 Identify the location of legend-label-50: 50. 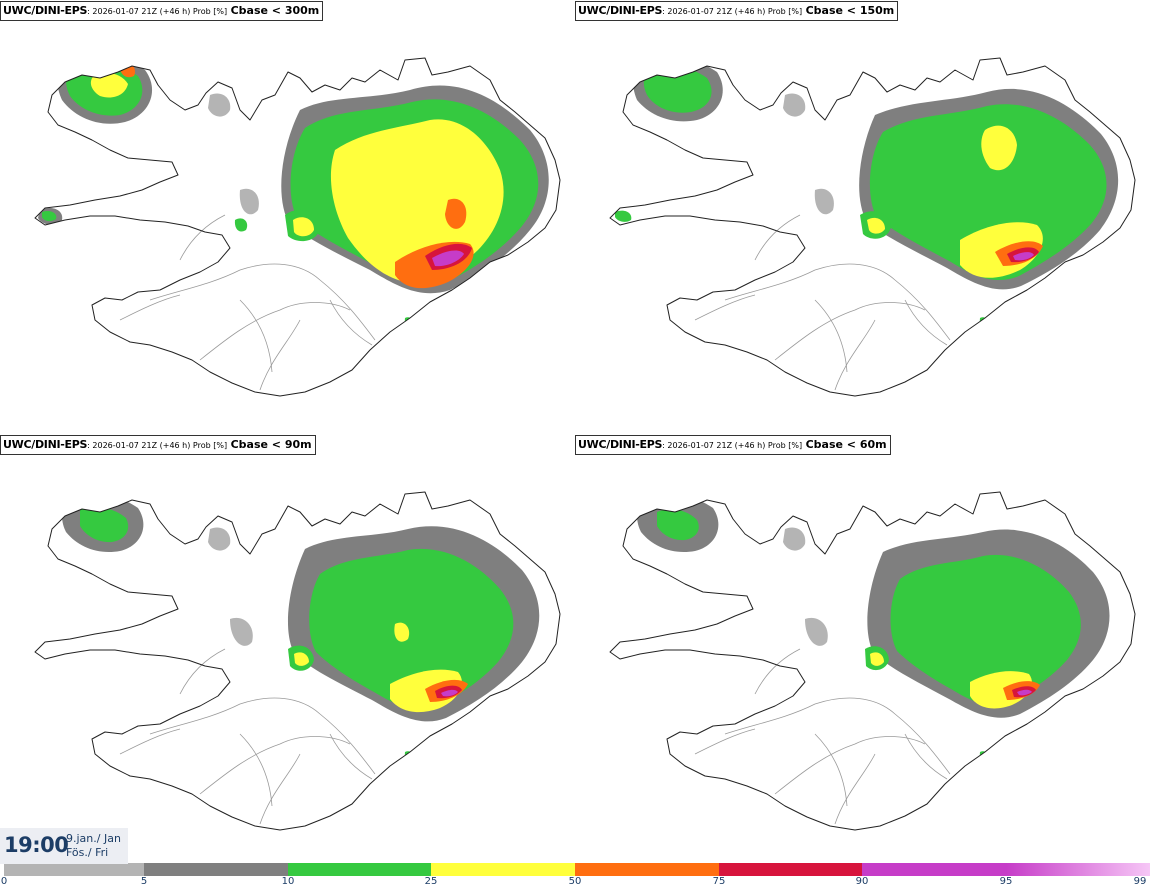
(575, 881).